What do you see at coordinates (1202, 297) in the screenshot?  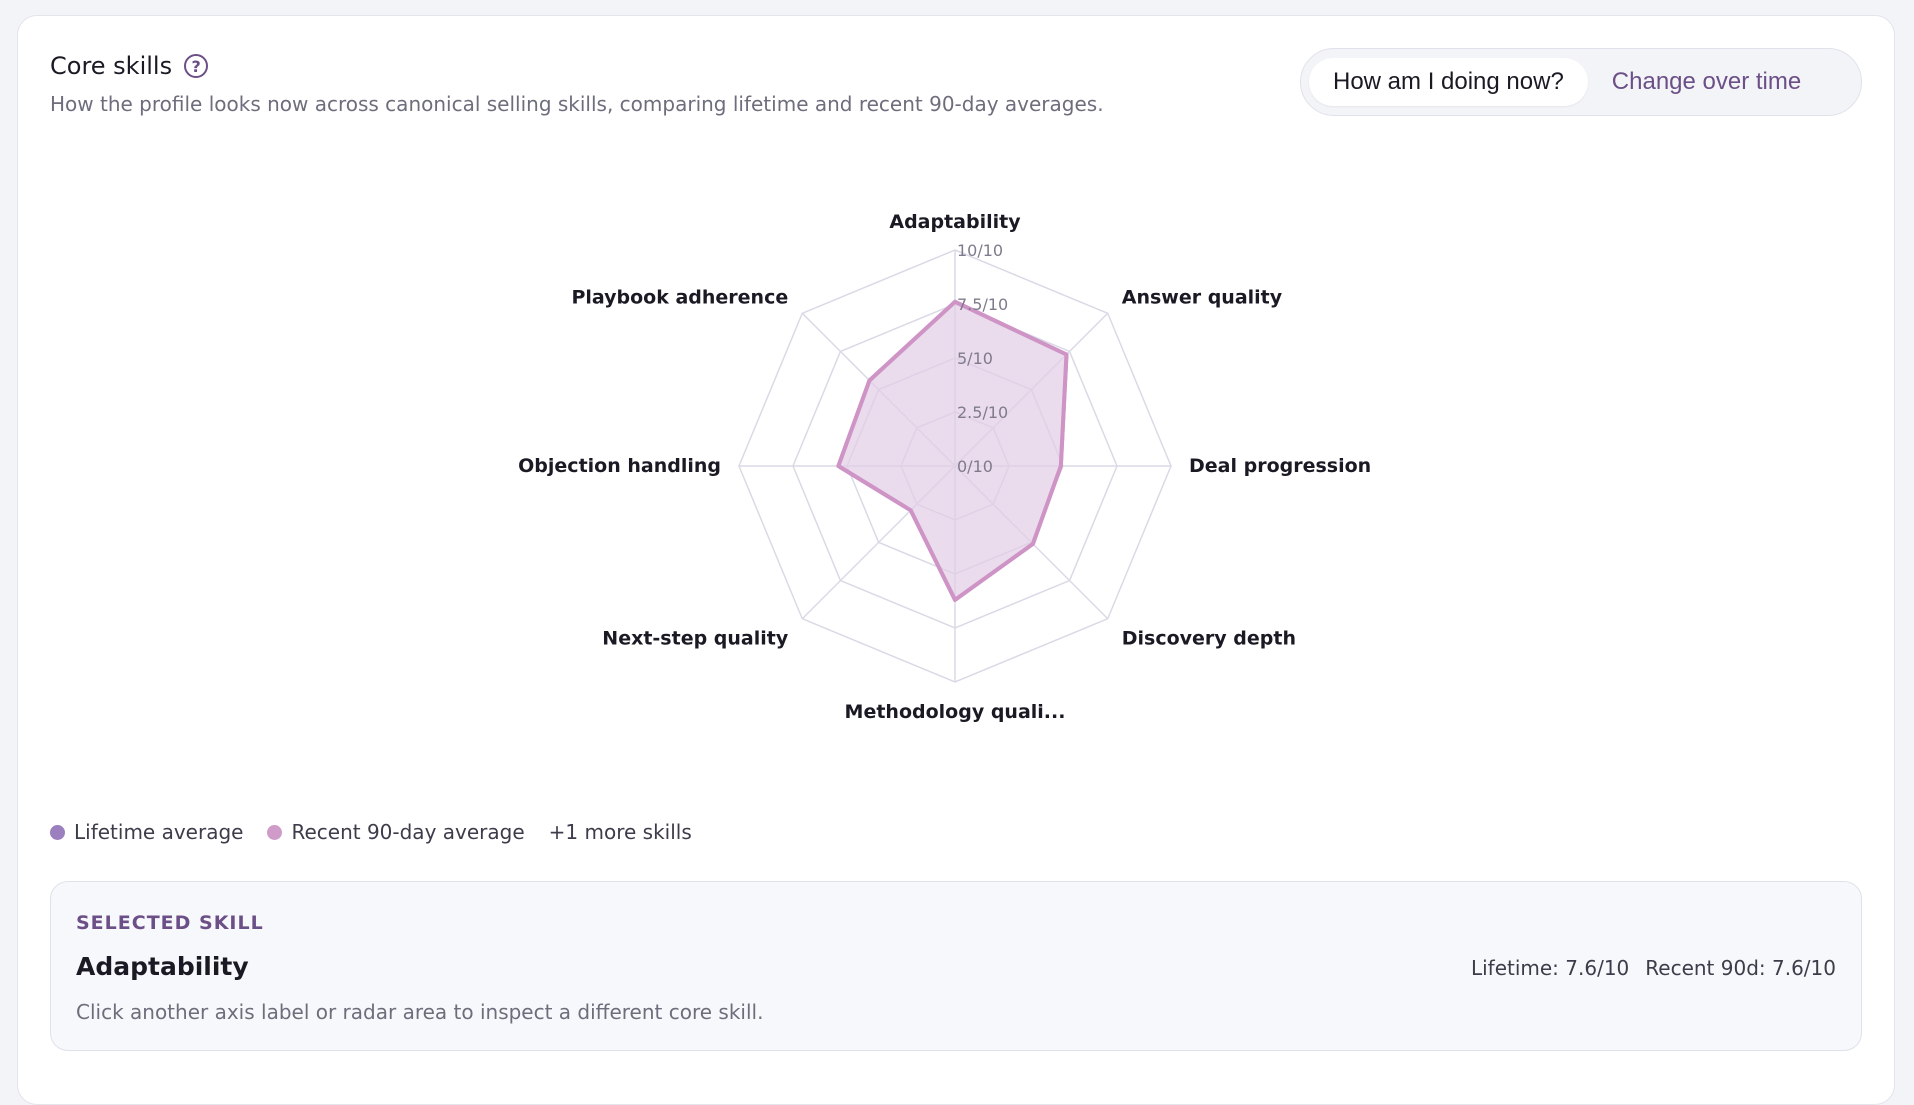 I see `axis-label-answer-quality: Answer quality` at bounding box center [1202, 297].